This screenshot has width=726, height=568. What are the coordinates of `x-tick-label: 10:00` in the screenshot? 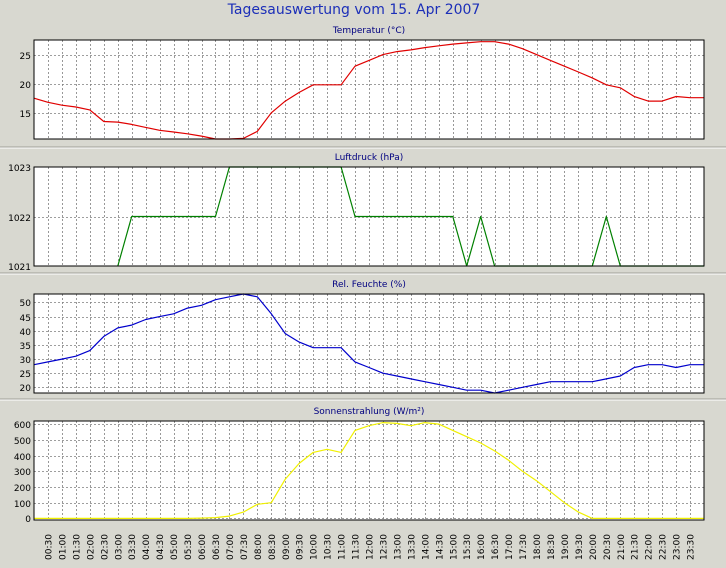 It's located at (315, 547).